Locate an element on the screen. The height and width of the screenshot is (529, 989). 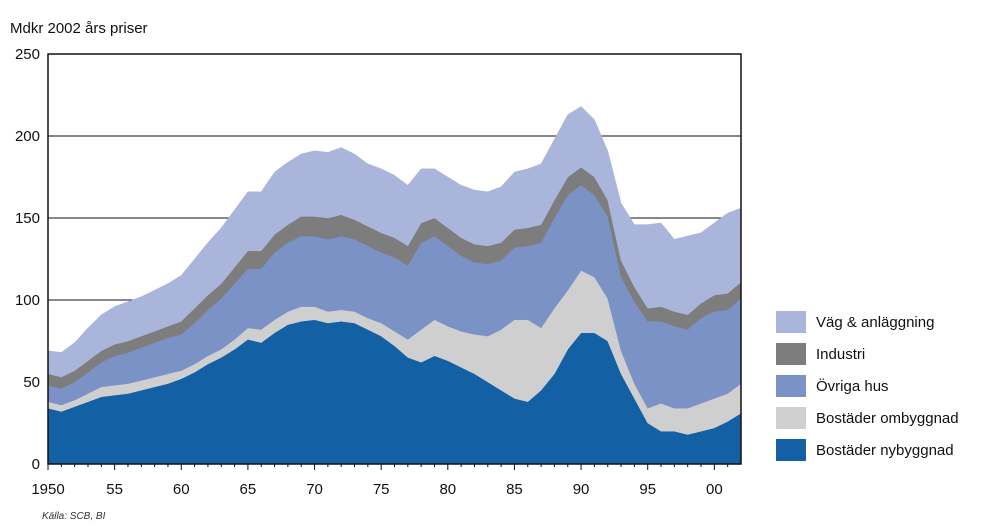
legend-item: Väg & anläggning is located at coordinates (867, 322).